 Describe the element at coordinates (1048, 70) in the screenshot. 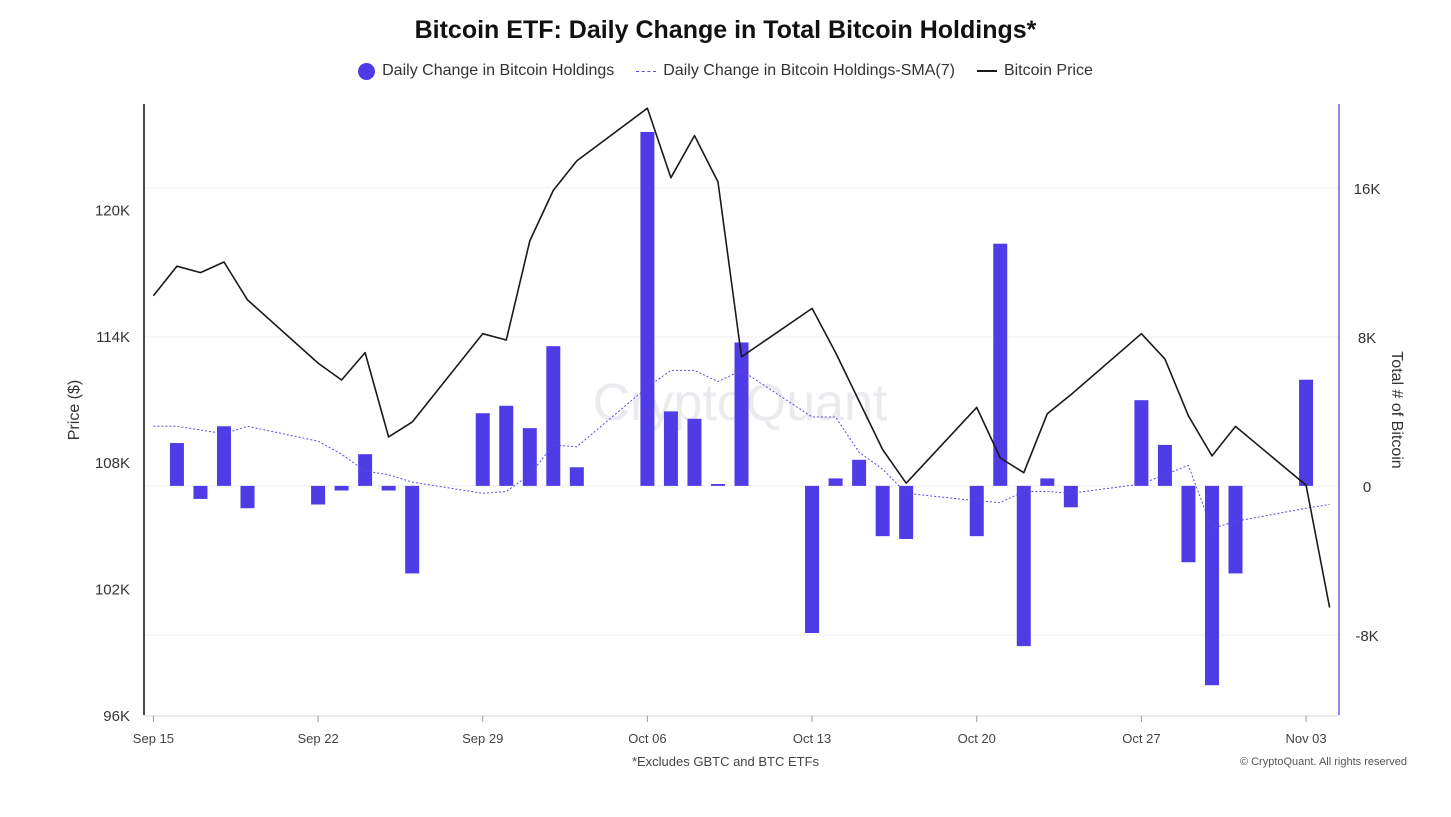

I see `legend-label-price: Bitcoin Price` at that location.